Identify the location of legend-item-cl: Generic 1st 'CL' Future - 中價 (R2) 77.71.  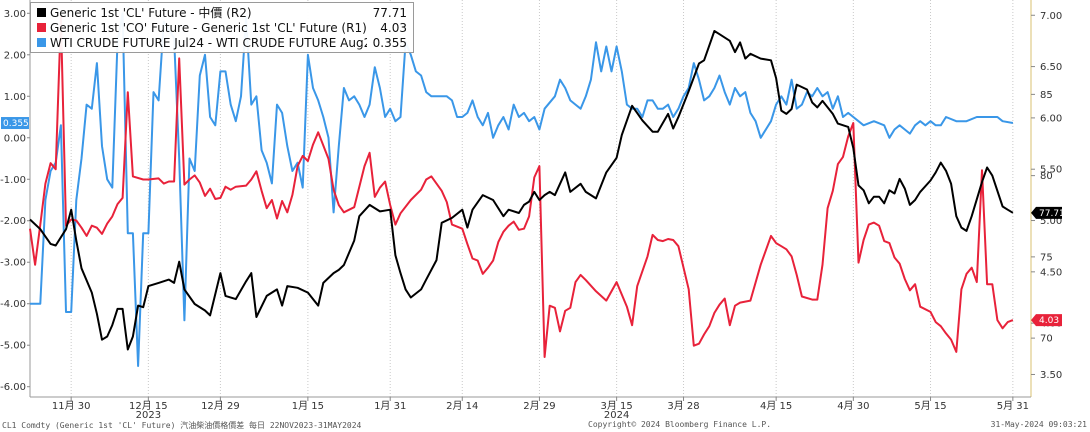
(222, 12).